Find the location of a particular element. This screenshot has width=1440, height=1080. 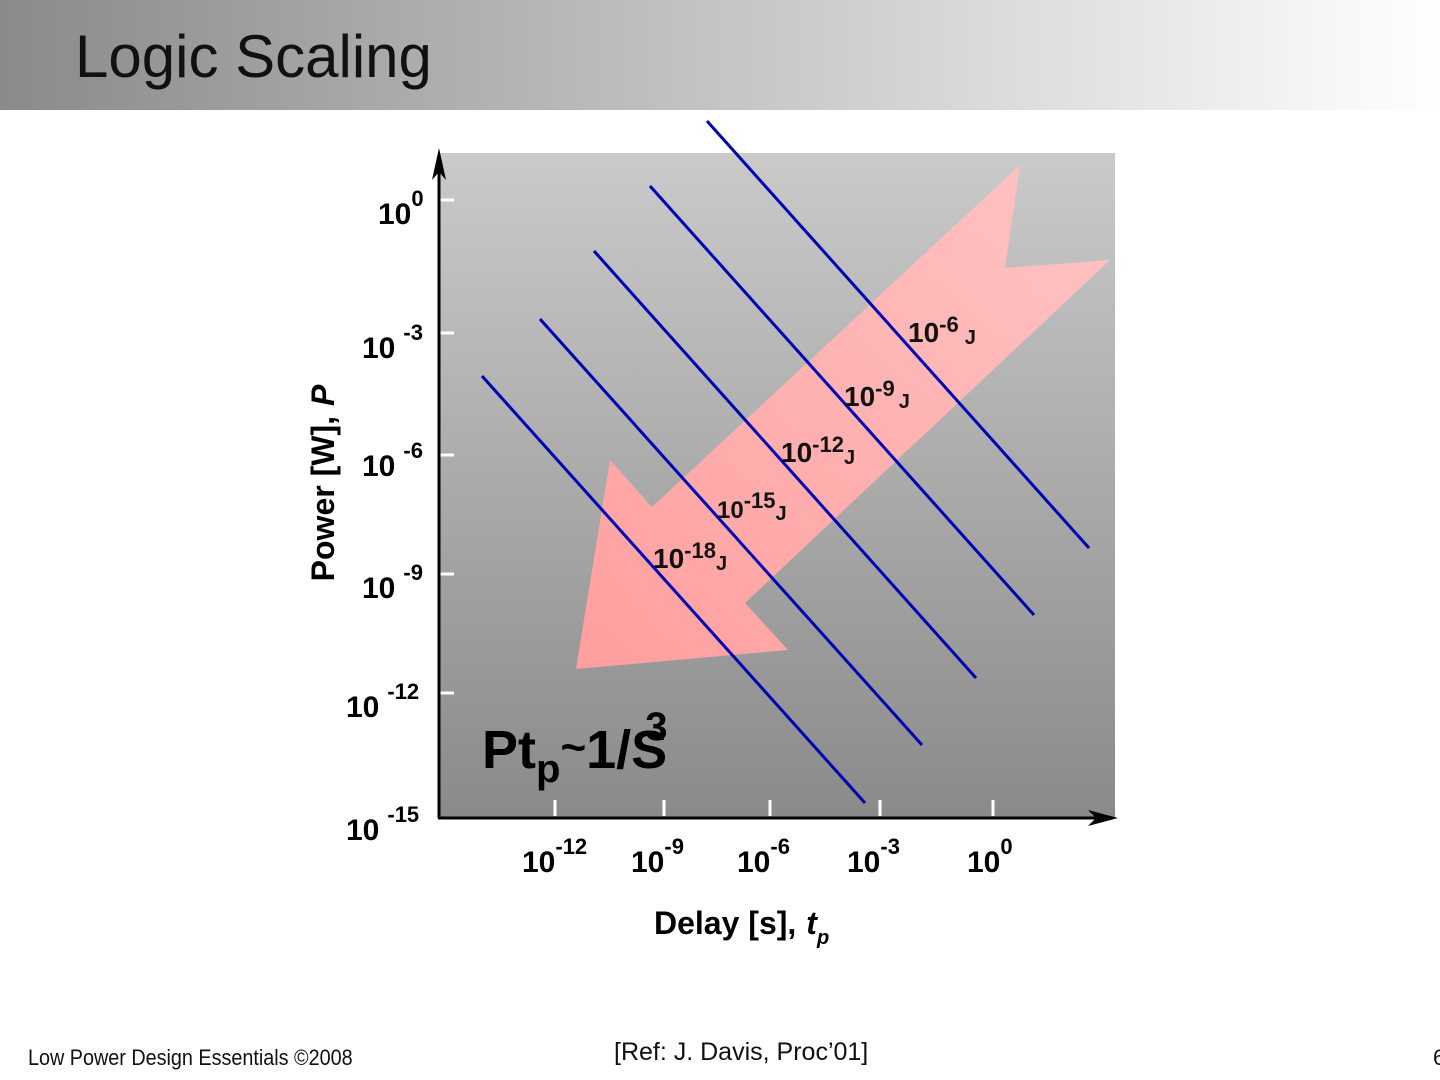

x-tick-label: 10⁻⁹ is located at coordinates (657, 856).